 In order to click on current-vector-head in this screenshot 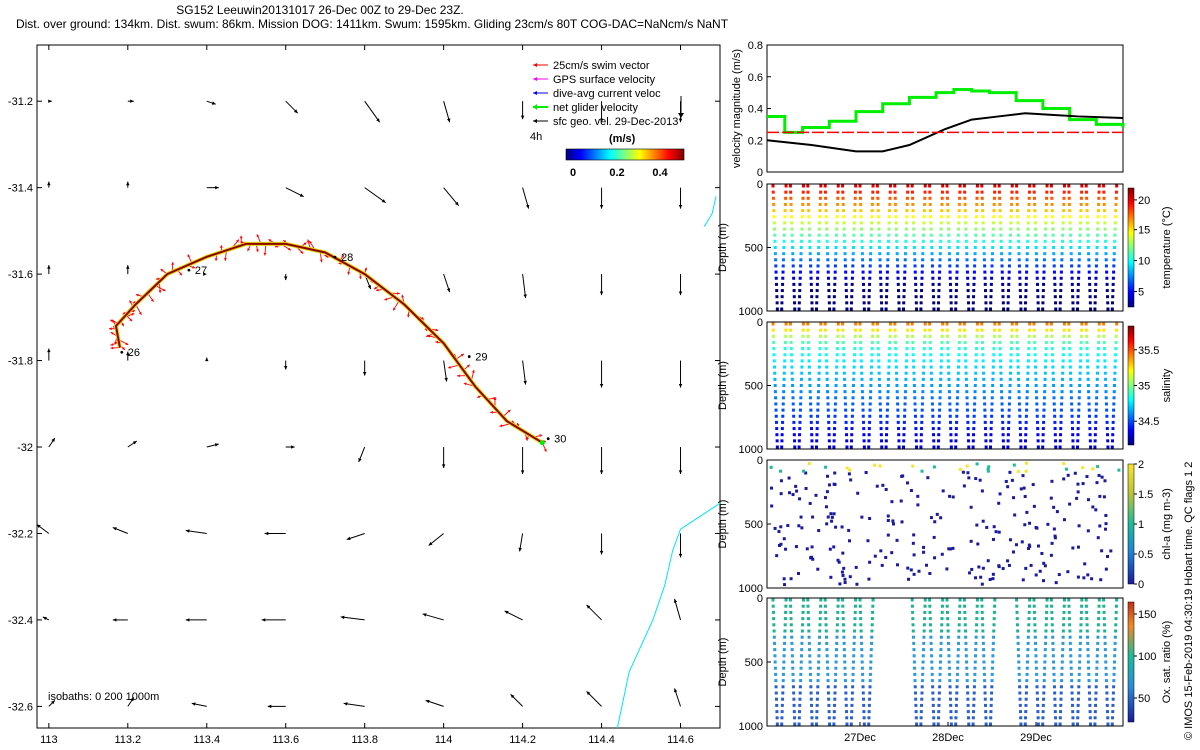, I will do `click(114, 529)`.